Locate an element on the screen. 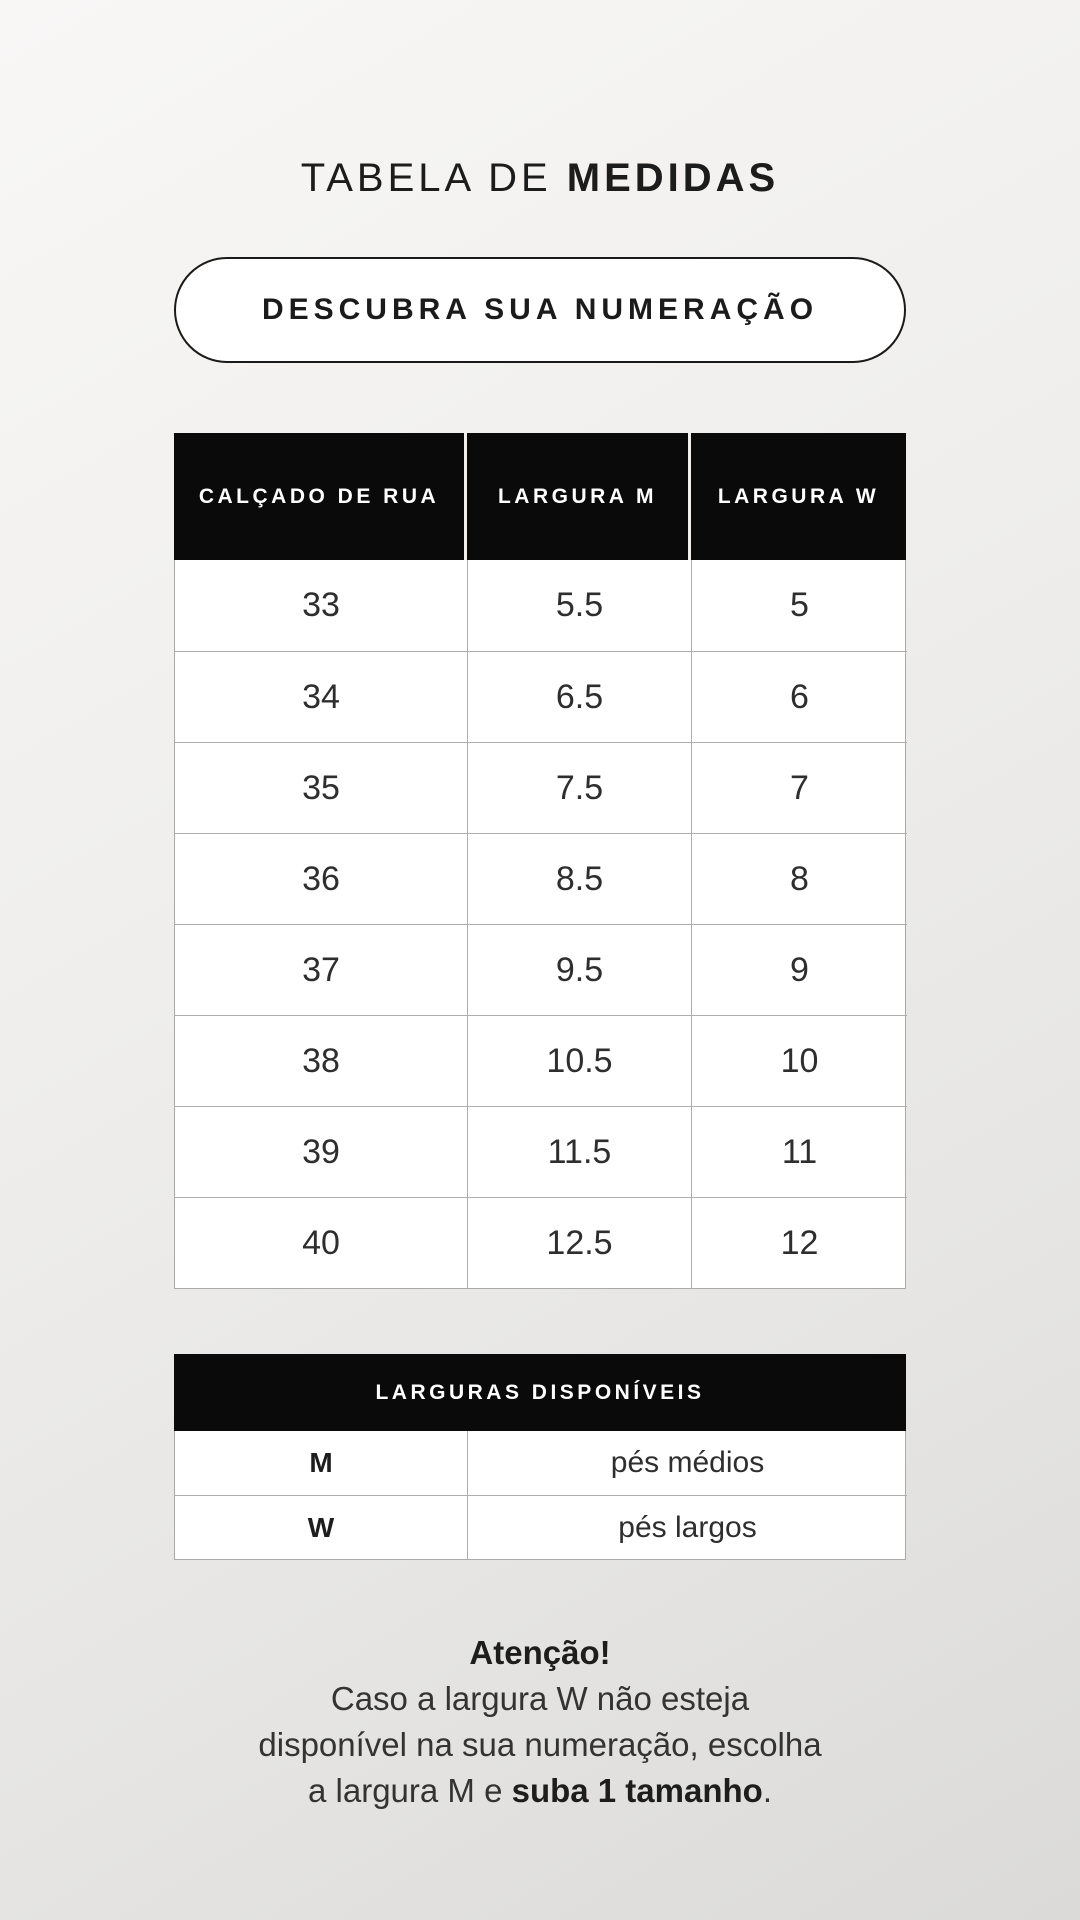  cell-width-m: 7.5 is located at coordinates (580, 787).